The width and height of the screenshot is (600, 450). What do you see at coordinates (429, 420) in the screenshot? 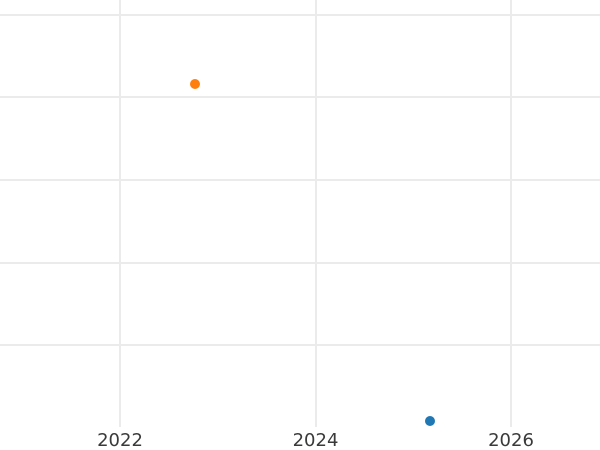
I see `scatter-point-blue-series` at bounding box center [429, 420].